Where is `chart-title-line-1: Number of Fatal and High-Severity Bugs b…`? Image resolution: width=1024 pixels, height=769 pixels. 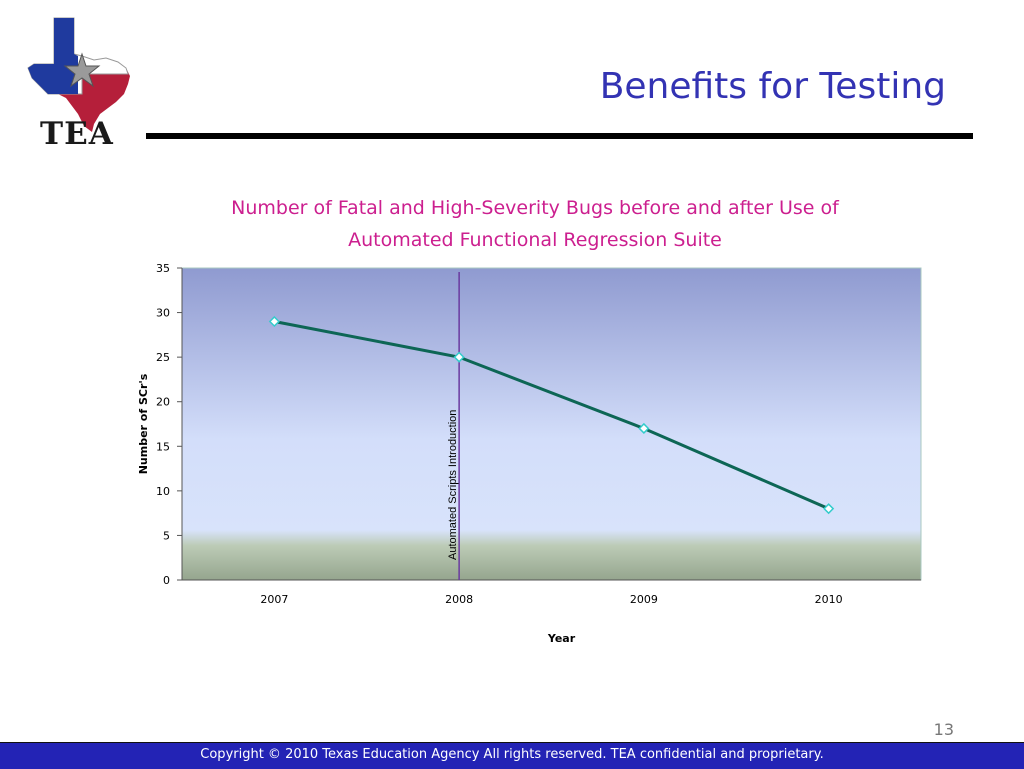 chart-title-line-1: Number of Fatal and High-Severity Bugs b… is located at coordinates (535, 208).